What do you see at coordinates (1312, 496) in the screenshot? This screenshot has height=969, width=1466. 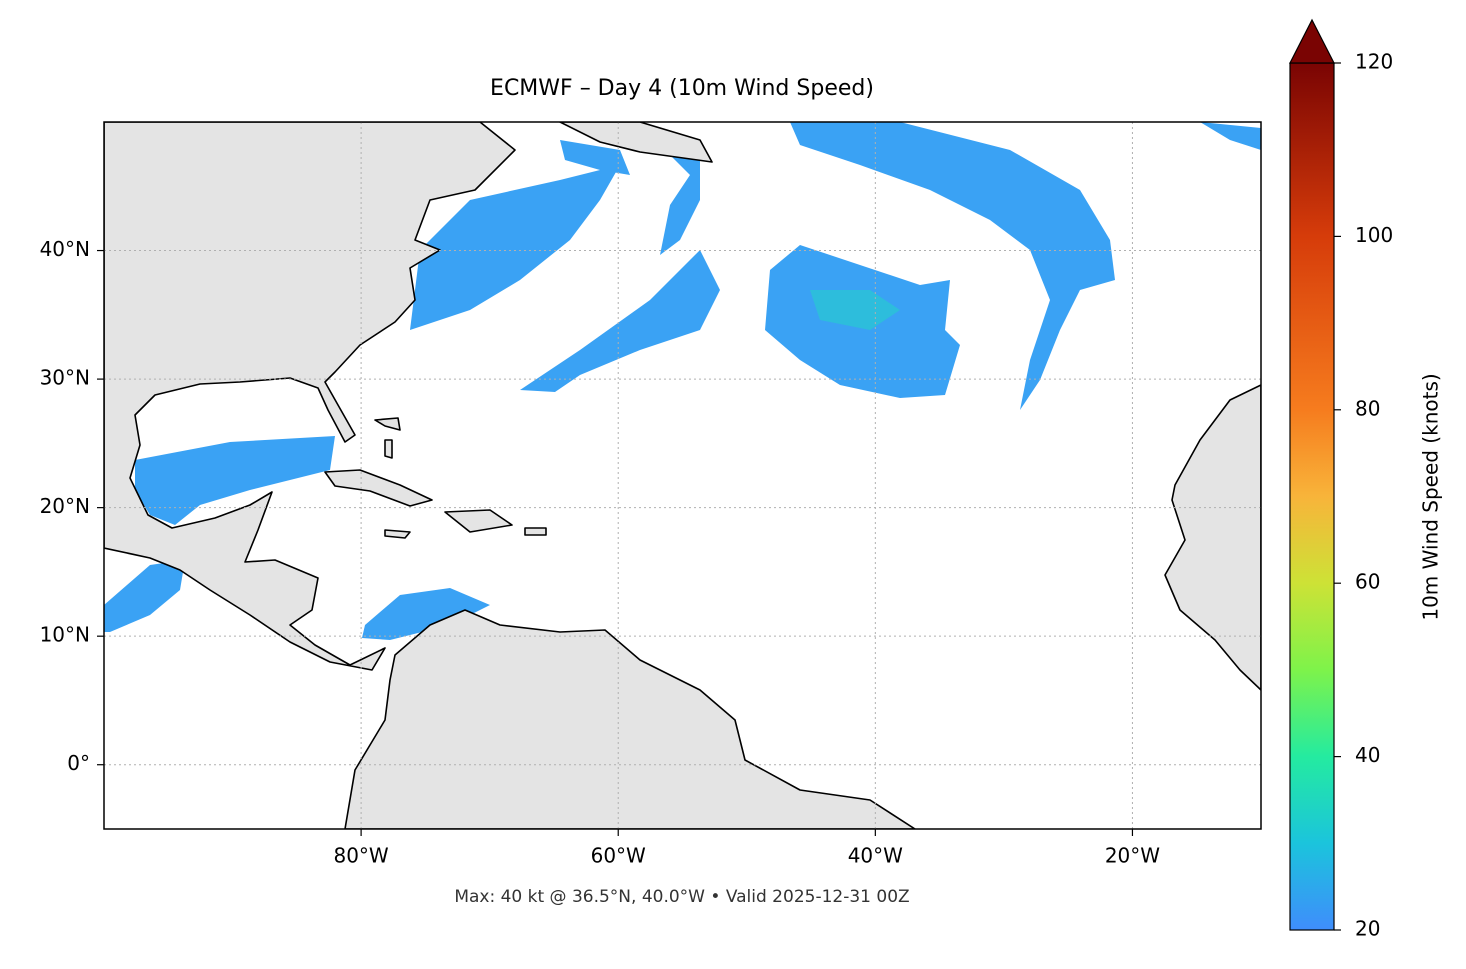 I see `colorbar-bar` at bounding box center [1312, 496].